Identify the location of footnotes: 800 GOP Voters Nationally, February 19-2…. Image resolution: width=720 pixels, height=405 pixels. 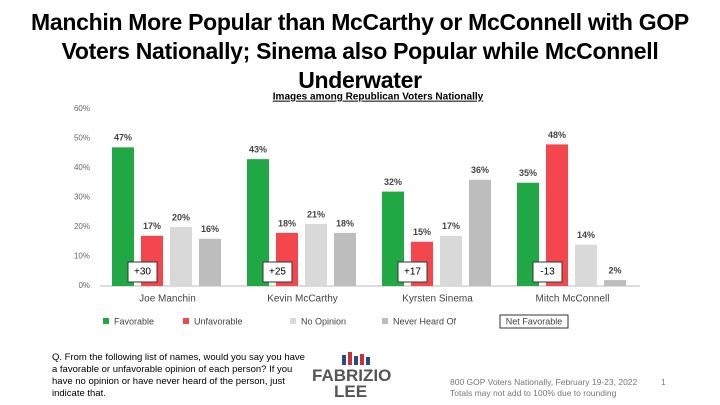
(543, 388).